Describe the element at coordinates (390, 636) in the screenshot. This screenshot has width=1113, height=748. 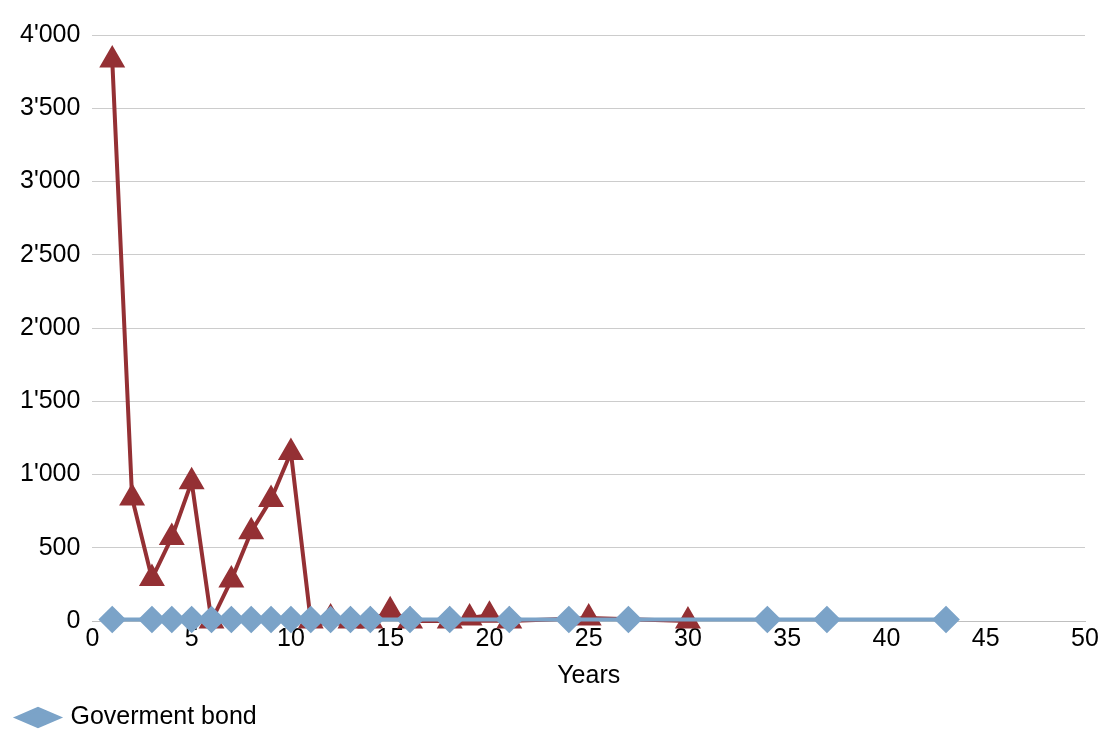
I see `x-tick-label: 15` at that location.